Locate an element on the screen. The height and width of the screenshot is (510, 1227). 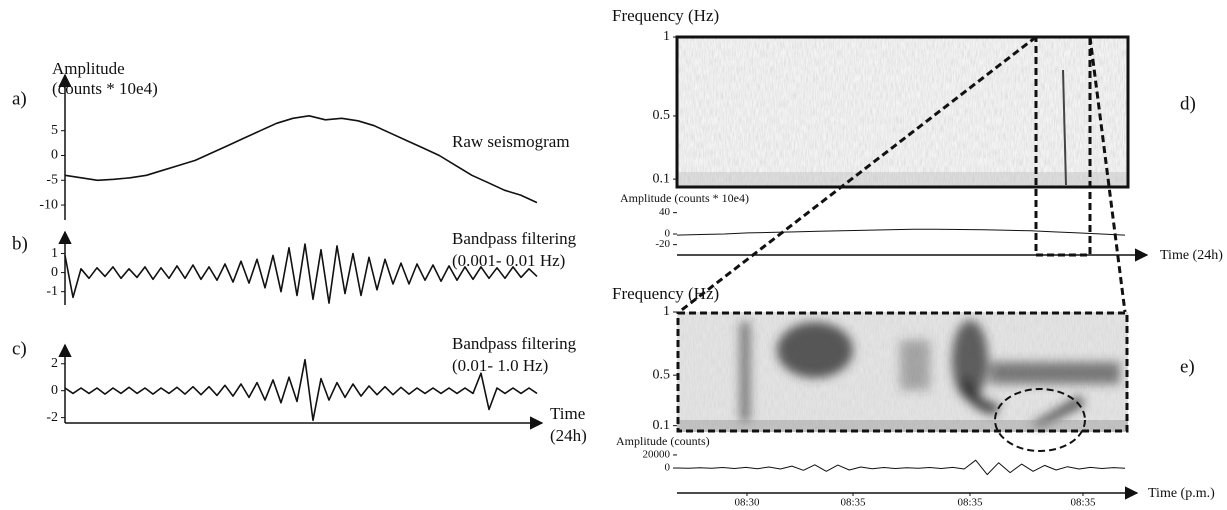
x-tick-label: 08:30 is located at coordinates (747, 503).